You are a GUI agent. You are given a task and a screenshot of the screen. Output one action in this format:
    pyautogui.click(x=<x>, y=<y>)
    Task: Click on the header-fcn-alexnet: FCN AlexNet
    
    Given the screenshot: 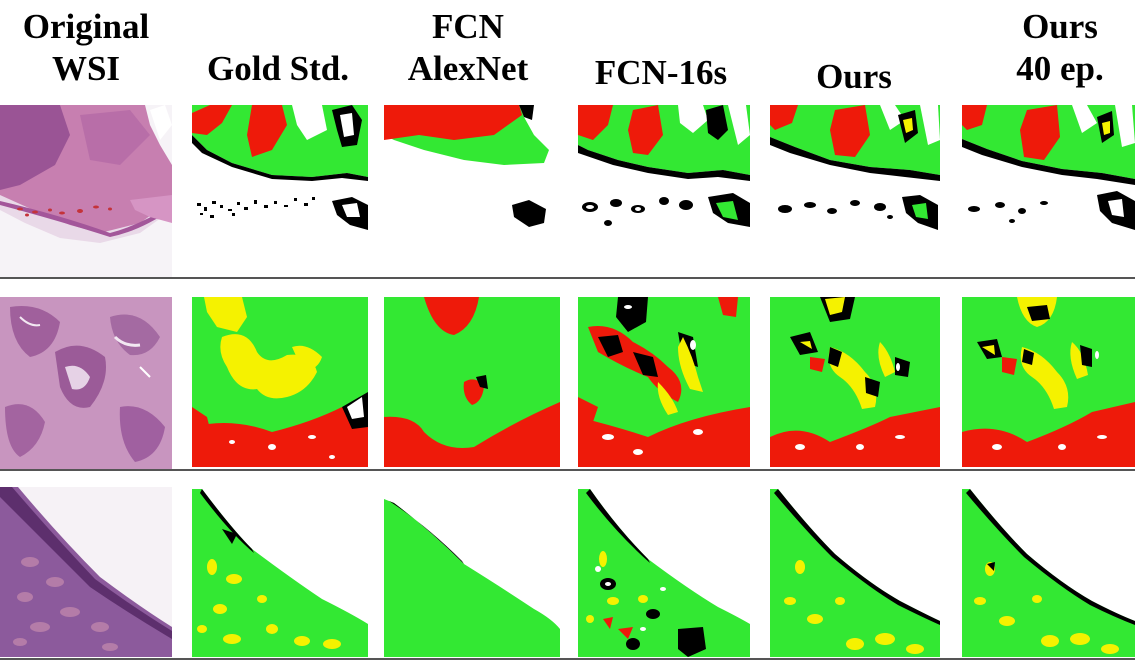 What is the action you would take?
    pyautogui.click(x=468, y=53)
    